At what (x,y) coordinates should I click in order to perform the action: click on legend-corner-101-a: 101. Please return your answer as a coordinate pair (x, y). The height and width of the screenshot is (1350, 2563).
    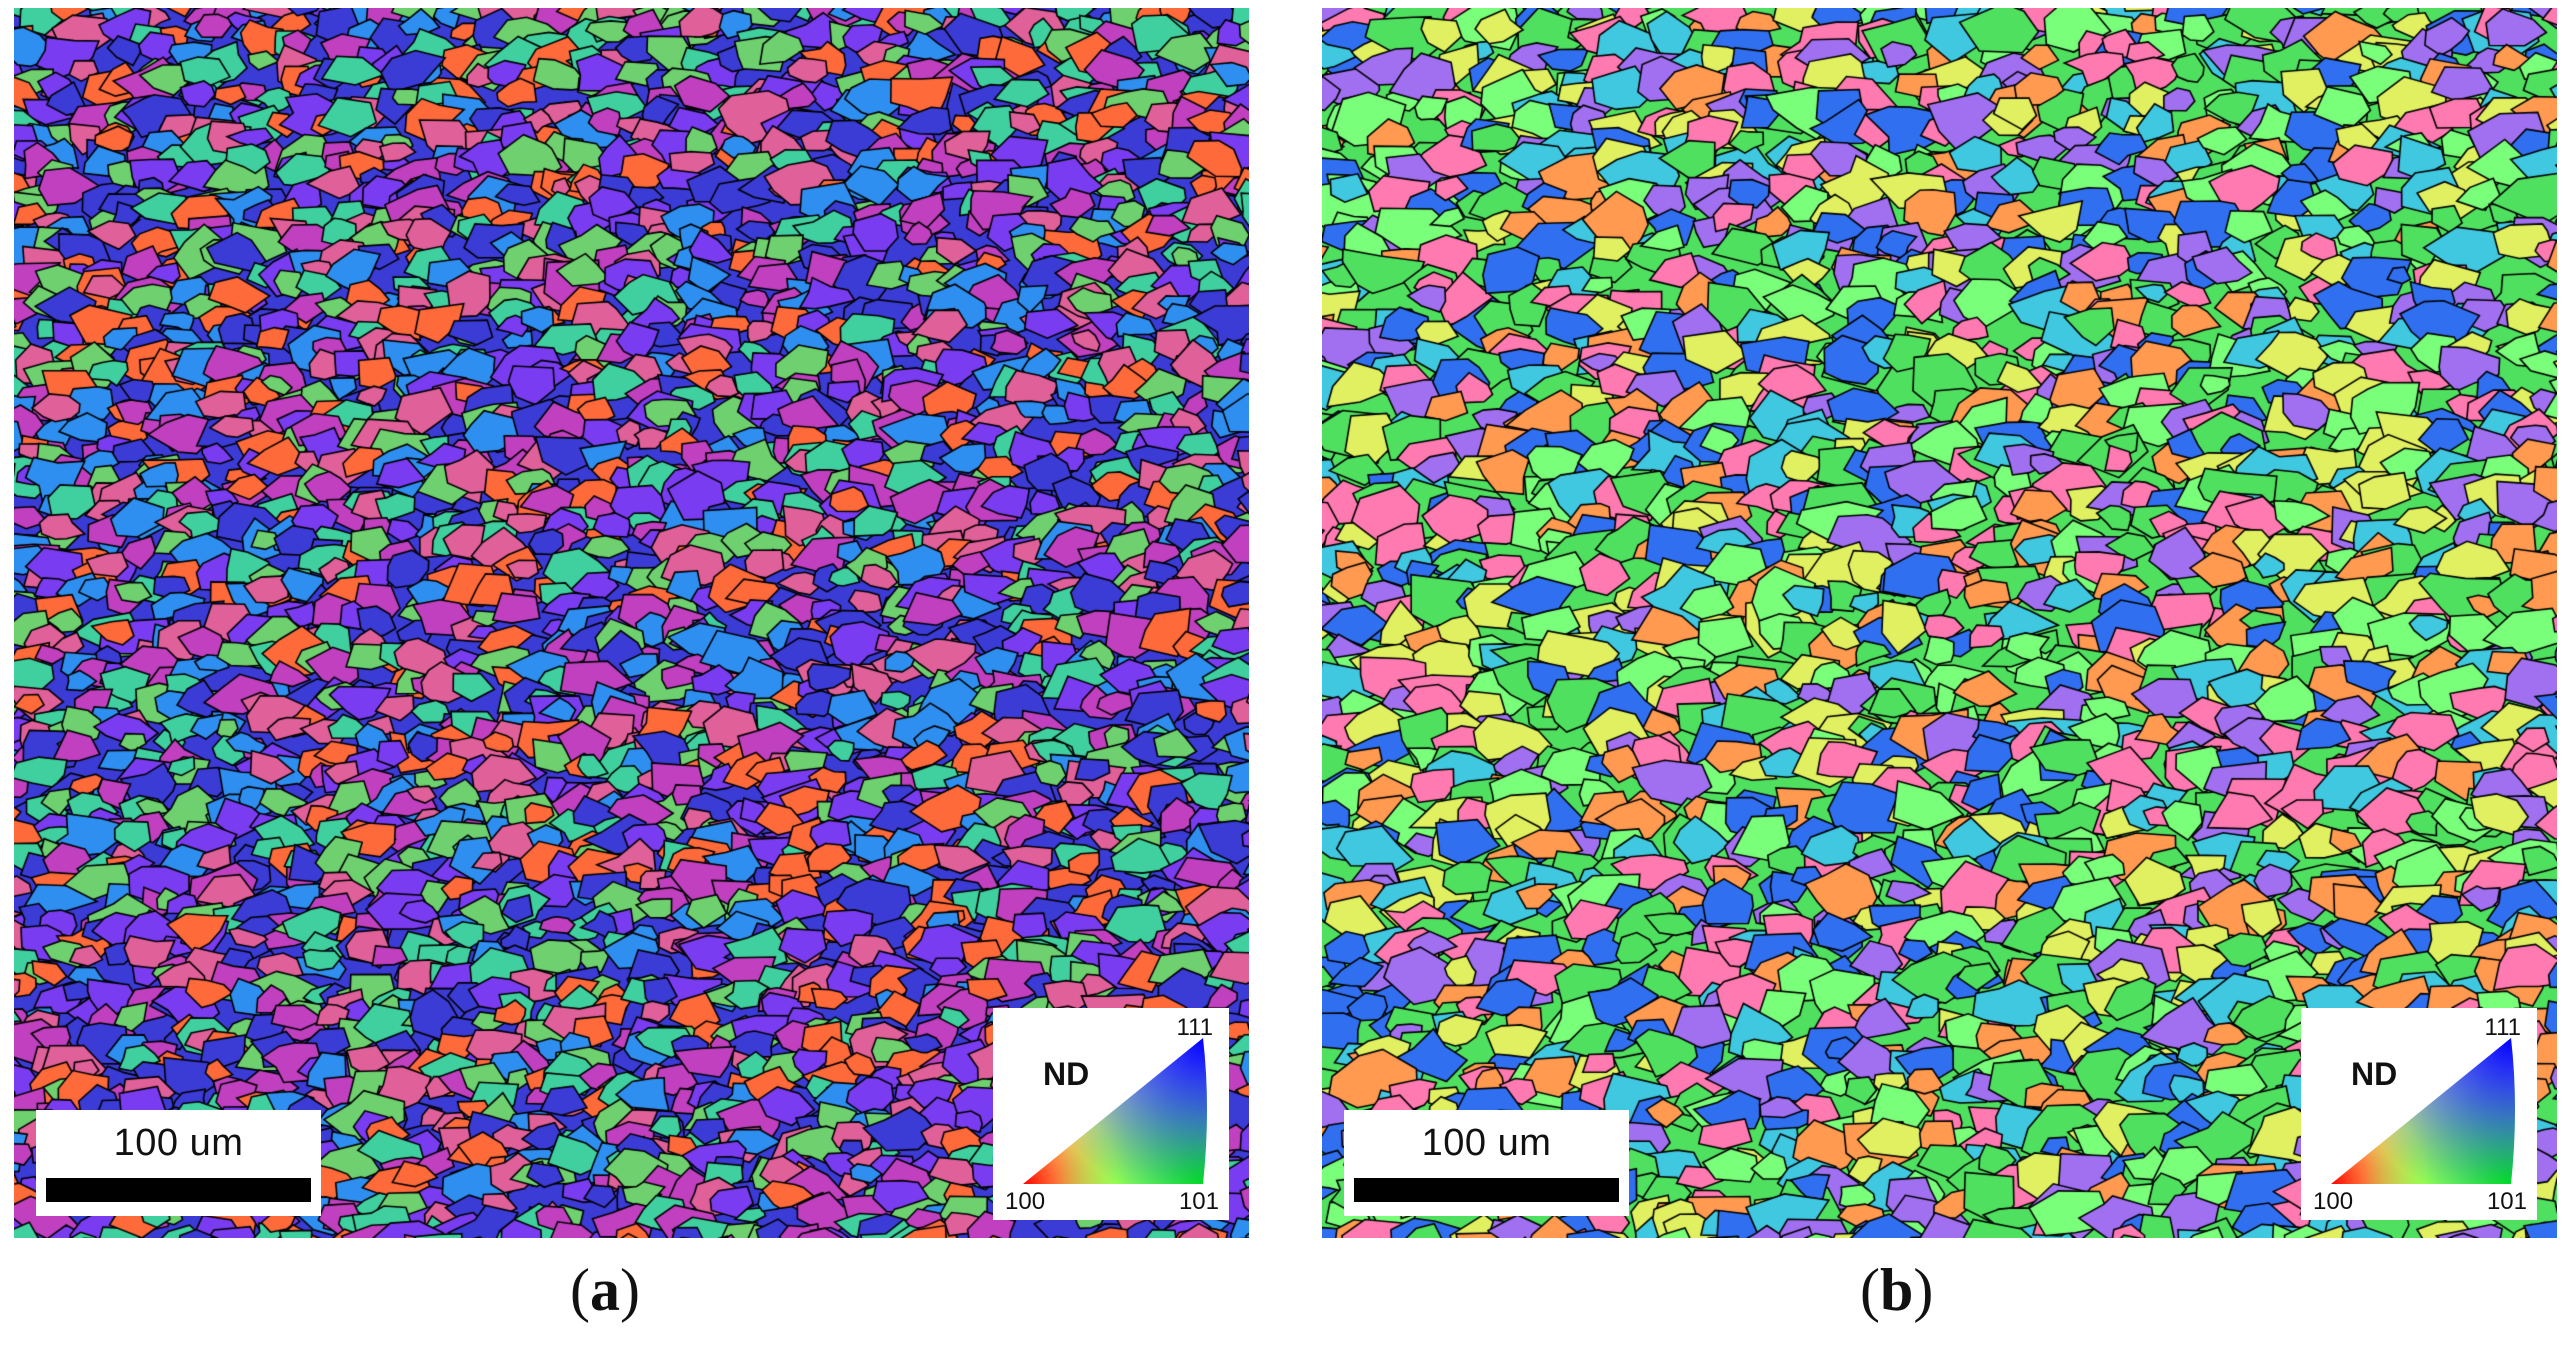
    Looking at the image, I should click on (1198, 1201).